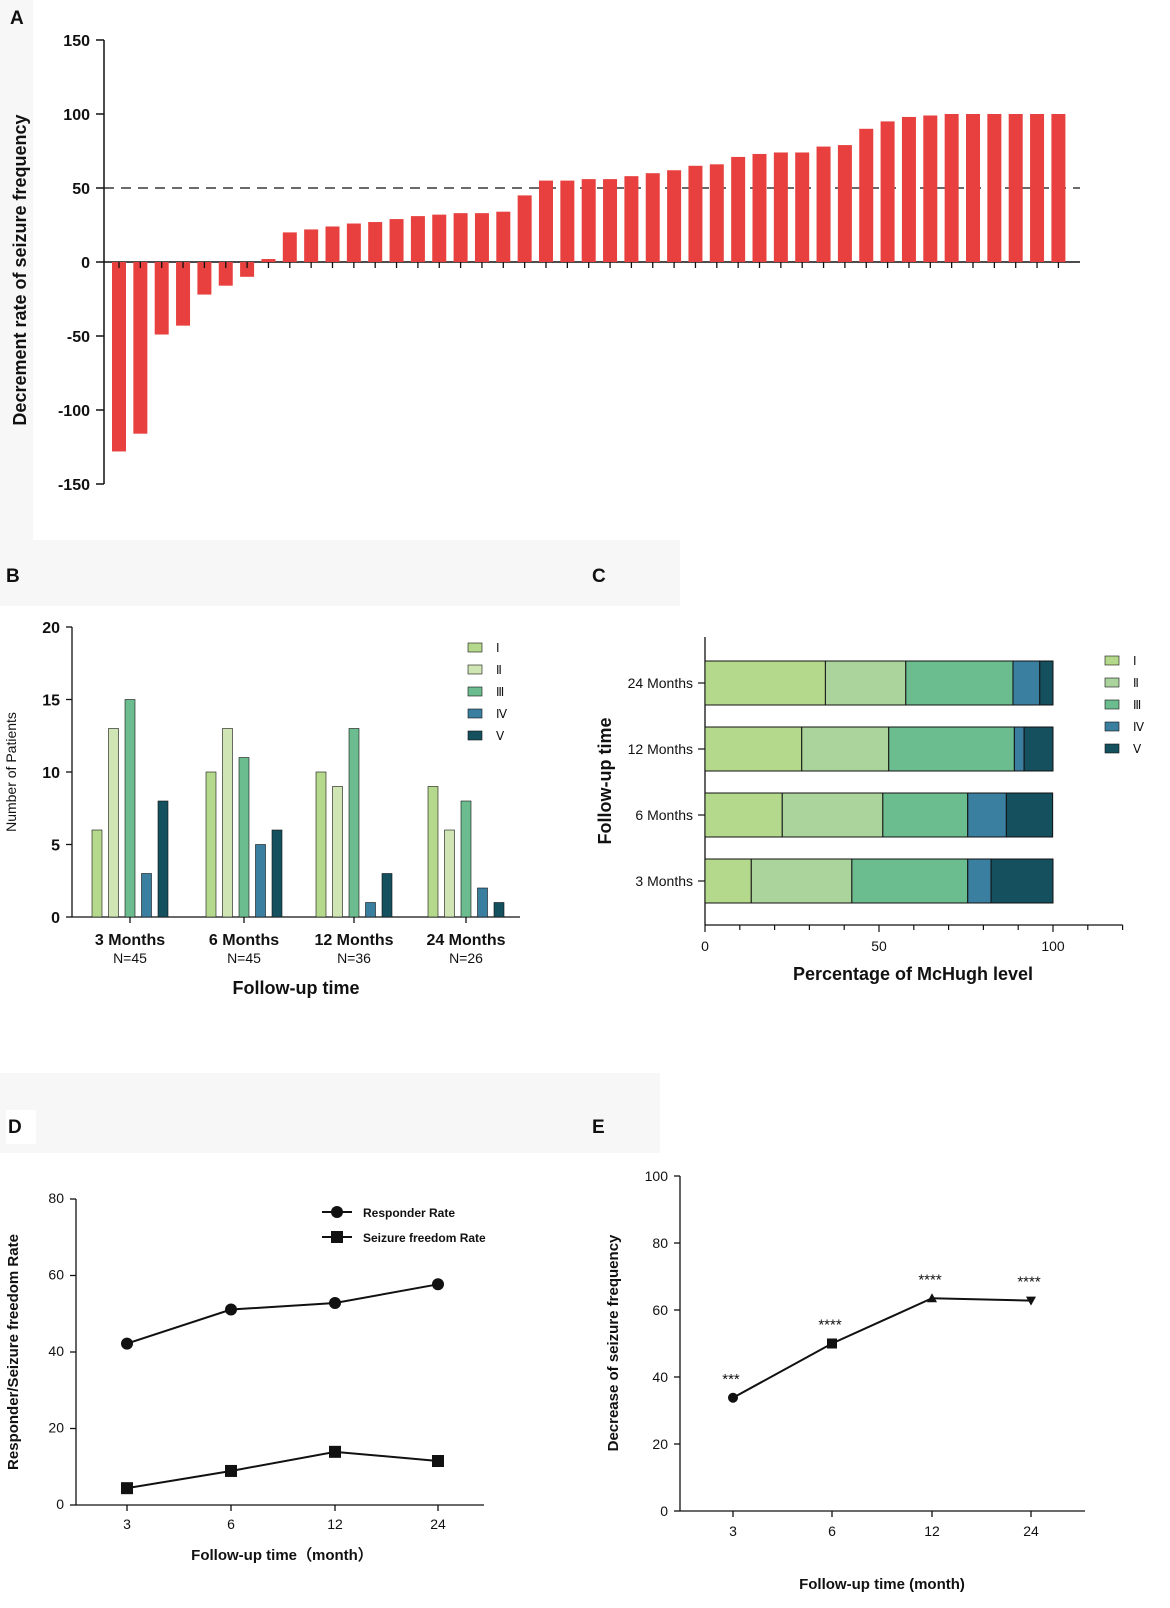 Image resolution: width=1170 pixels, height=1608 pixels. Describe the element at coordinates (1138, 727) in the screenshot. I see `panel-c-legend-label: Ⅳ` at that location.